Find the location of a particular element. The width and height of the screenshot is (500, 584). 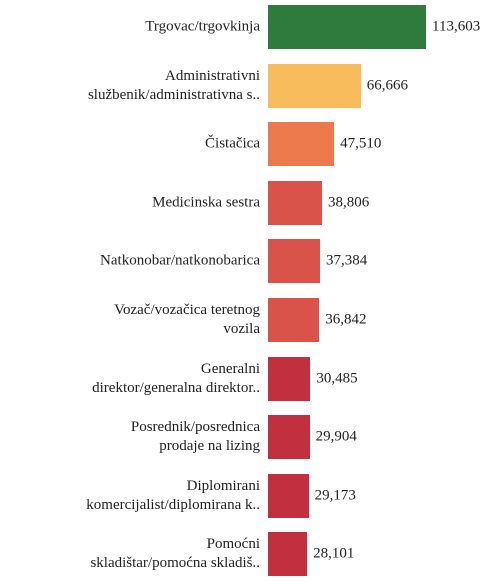

category-label: Pomoćni skladištar/pomoćna skladiš.. is located at coordinates (175, 554).